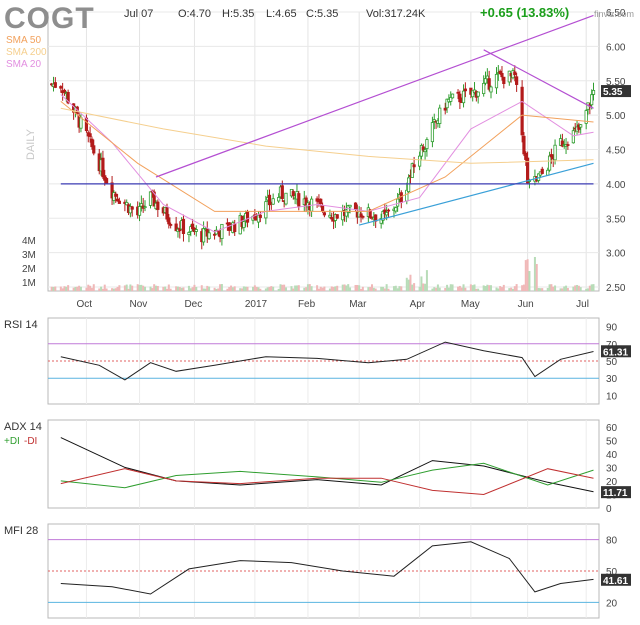 The height and width of the screenshot is (625, 640). I want to click on rsi-tick-label: 10, so click(612, 396).